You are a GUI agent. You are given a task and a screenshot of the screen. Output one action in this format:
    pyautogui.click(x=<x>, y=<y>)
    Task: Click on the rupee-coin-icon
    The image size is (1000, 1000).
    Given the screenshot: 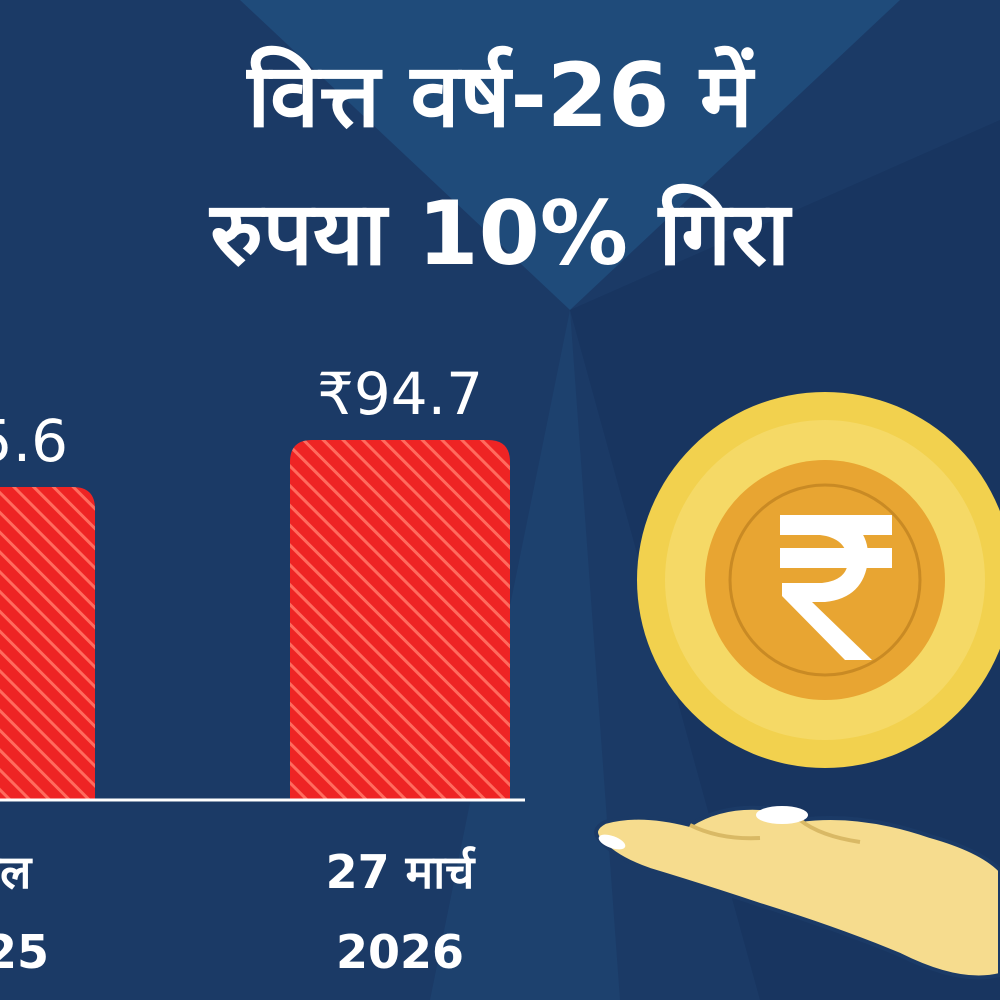 What is the action you would take?
    pyautogui.click(x=818, y=580)
    